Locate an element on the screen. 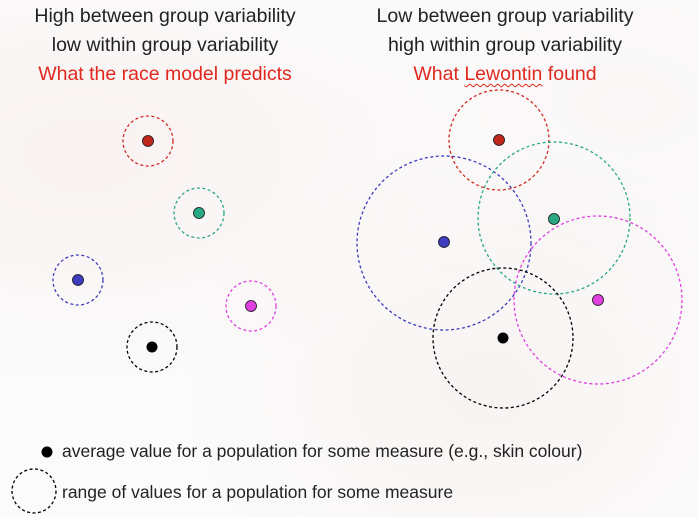  left-magenta-range is located at coordinates (251, 306).